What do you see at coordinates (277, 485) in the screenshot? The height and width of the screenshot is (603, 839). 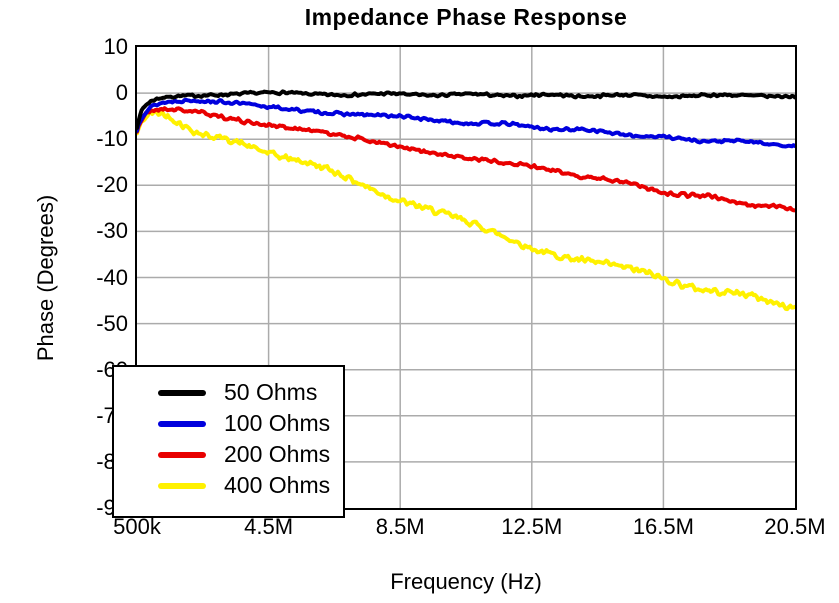 I see `legend-label: 400 Ohms` at bounding box center [277, 485].